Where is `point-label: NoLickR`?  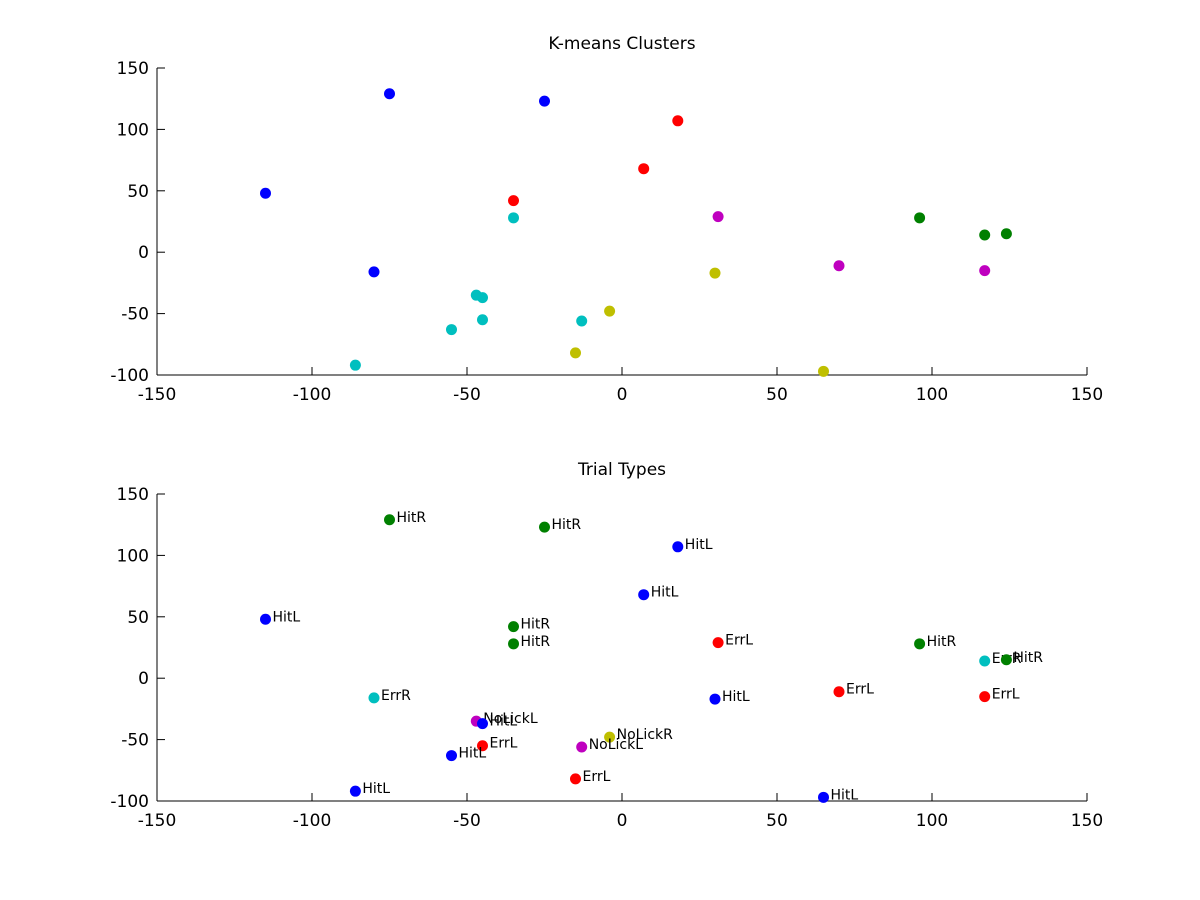 point-label: NoLickR is located at coordinates (645, 735).